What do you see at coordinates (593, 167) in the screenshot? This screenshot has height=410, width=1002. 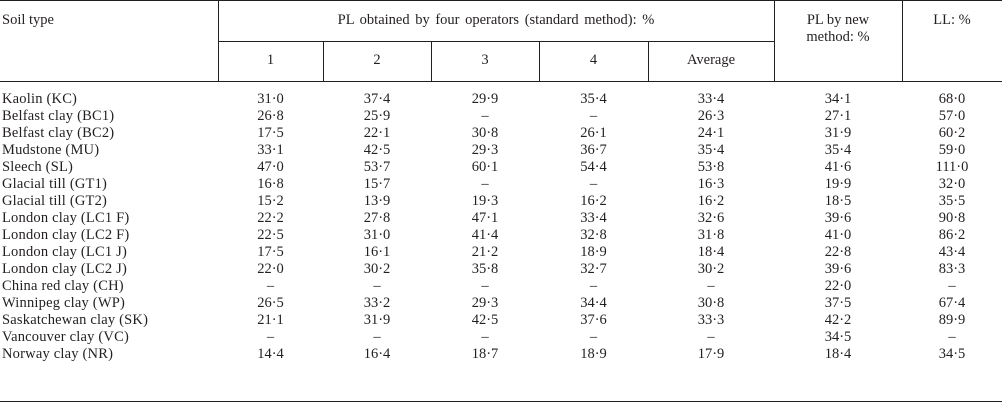 I see `operator-4-cell: 54·4` at bounding box center [593, 167].